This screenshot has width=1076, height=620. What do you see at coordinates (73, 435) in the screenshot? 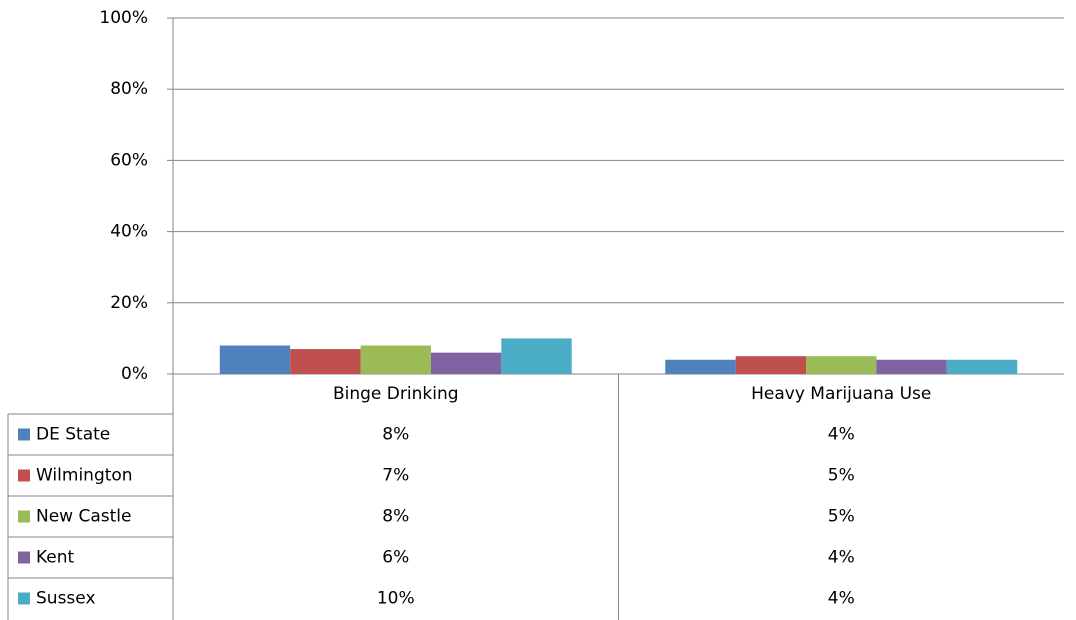
I see `legend-label: DE State` at bounding box center [73, 435].